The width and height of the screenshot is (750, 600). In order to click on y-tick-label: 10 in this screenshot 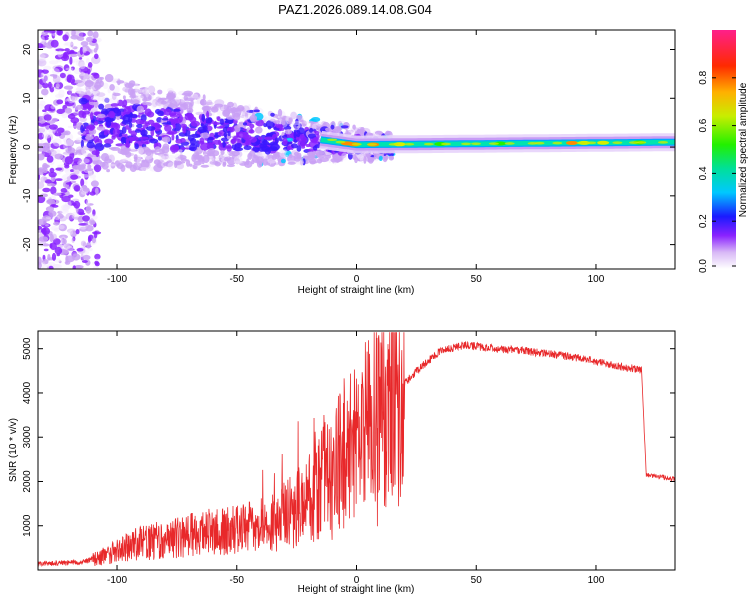, I will do `click(27, 98)`.